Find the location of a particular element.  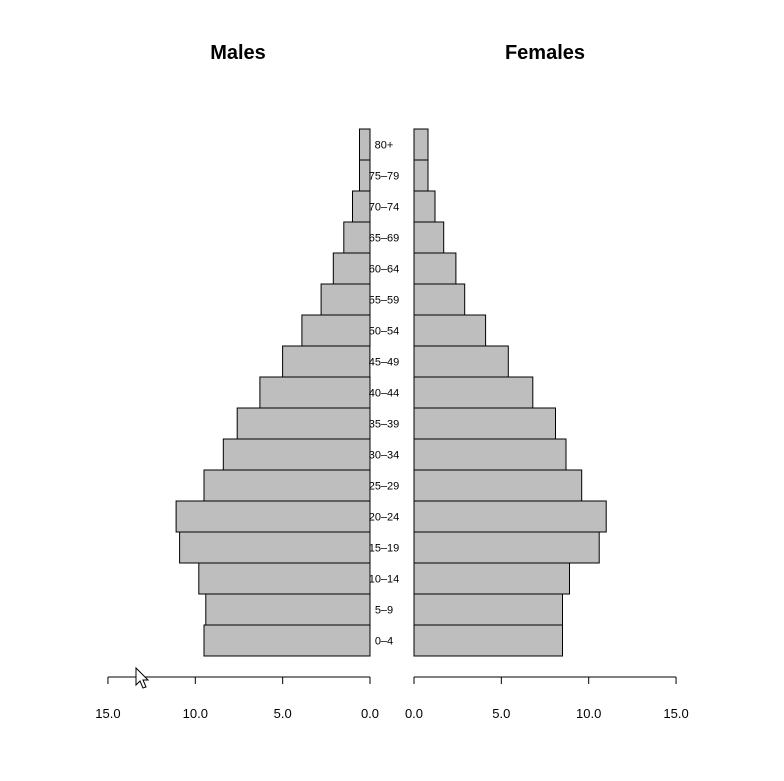

males-x-tick-label: 0.0 is located at coordinates (370, 713).